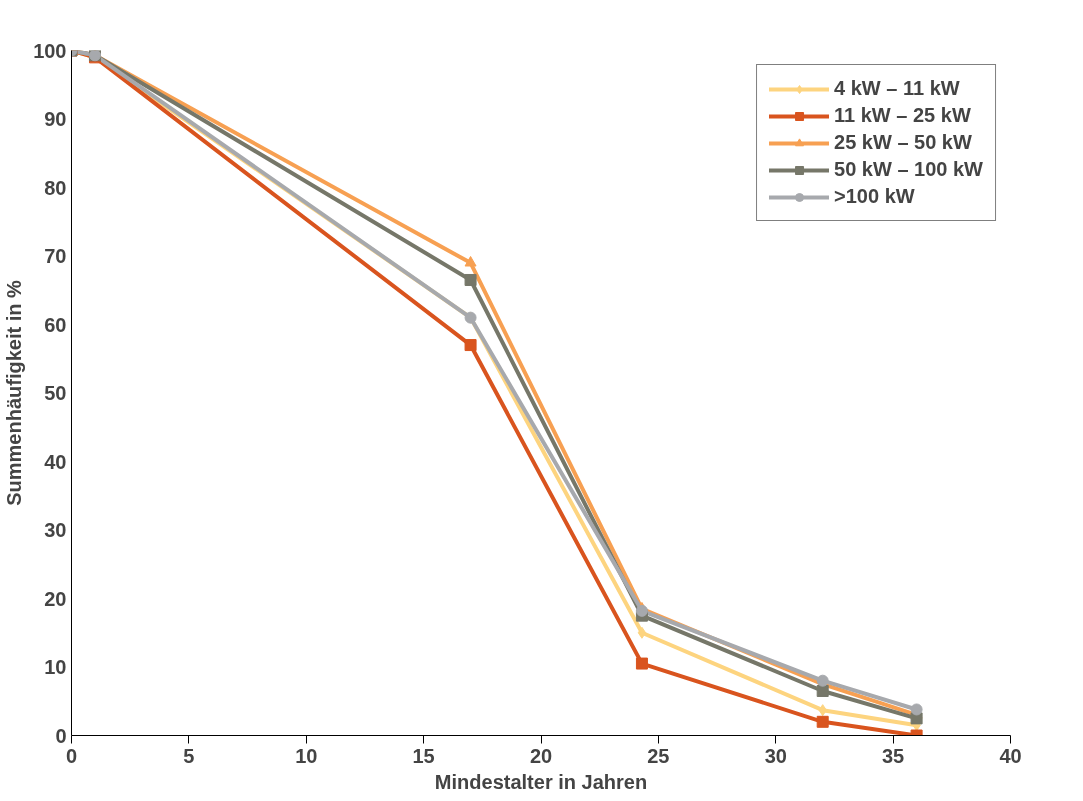 The width and height of the screenshot is (1083, 801). What do you see at coordinates (55, 187) in the screenshot?
I see `y-tick-label: 80` at bounding box center [55, 187].